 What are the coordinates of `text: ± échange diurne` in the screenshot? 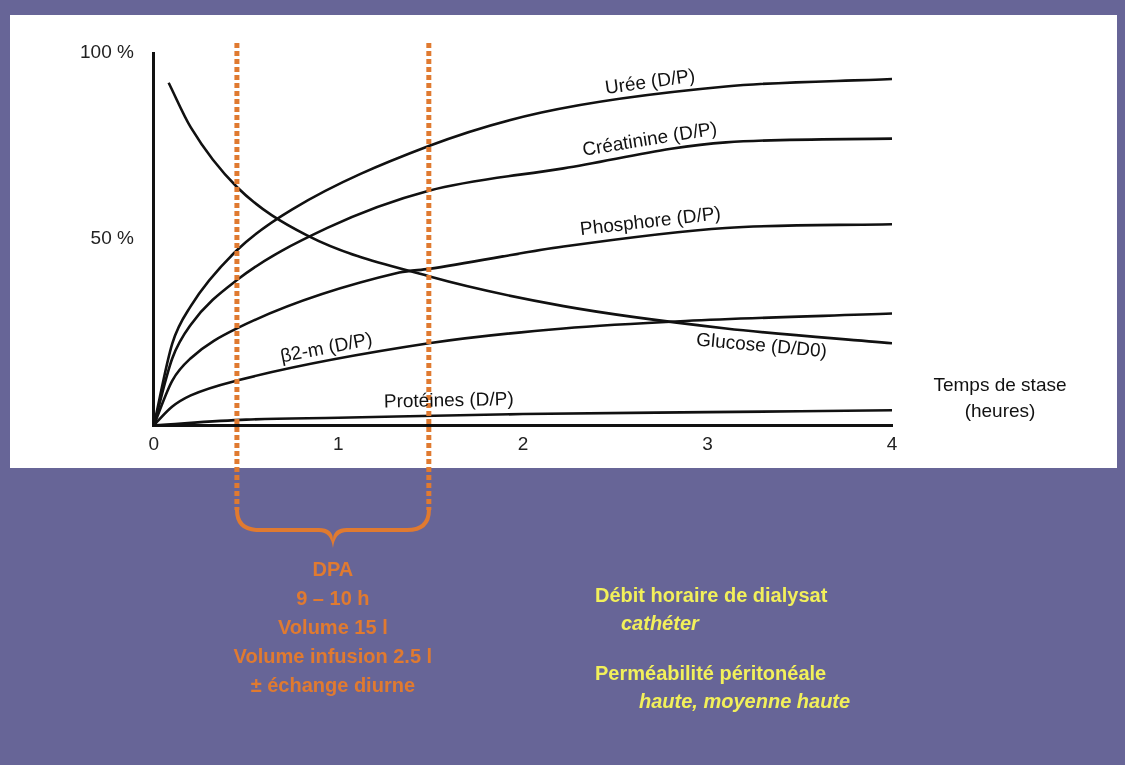 It's located at (333, 685).